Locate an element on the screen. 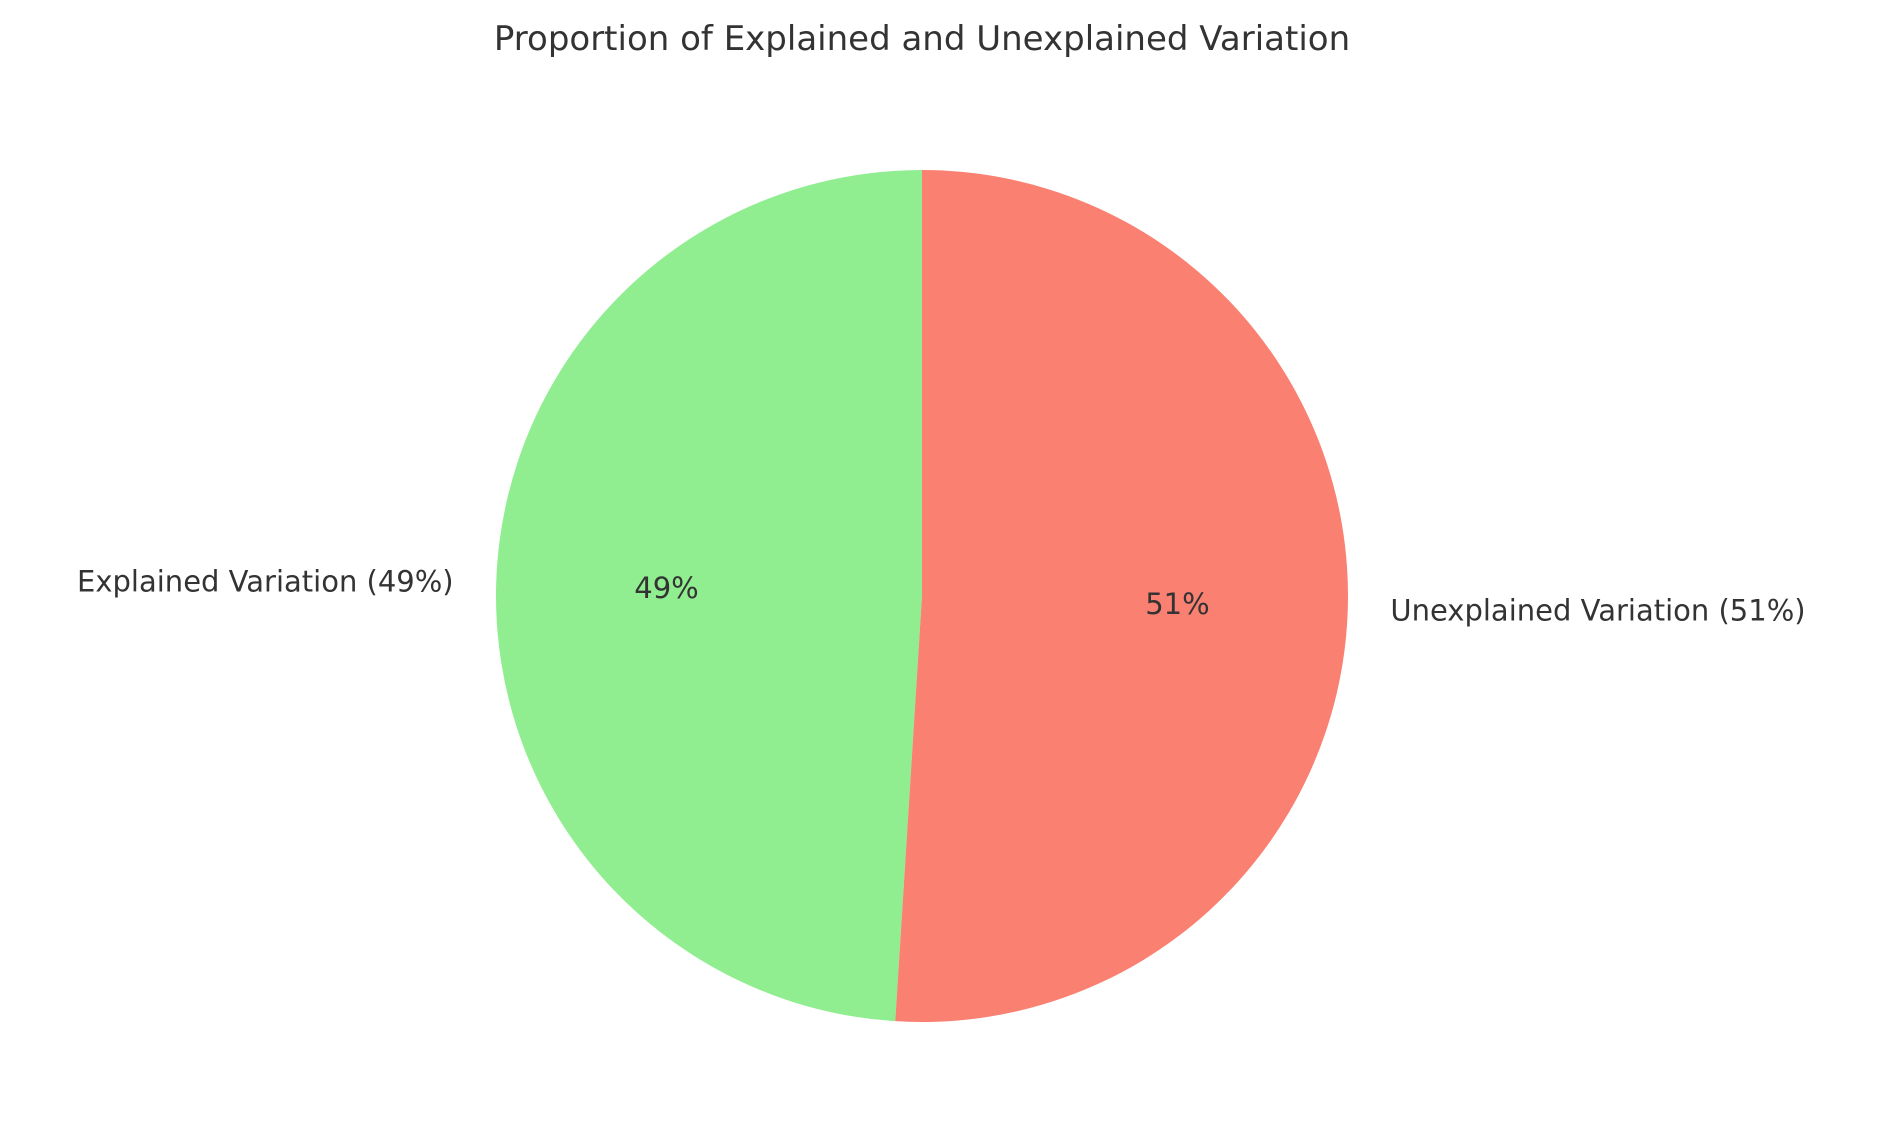  slice-label-0: Explained Variation (49%) is located at coordinates (265, 581).